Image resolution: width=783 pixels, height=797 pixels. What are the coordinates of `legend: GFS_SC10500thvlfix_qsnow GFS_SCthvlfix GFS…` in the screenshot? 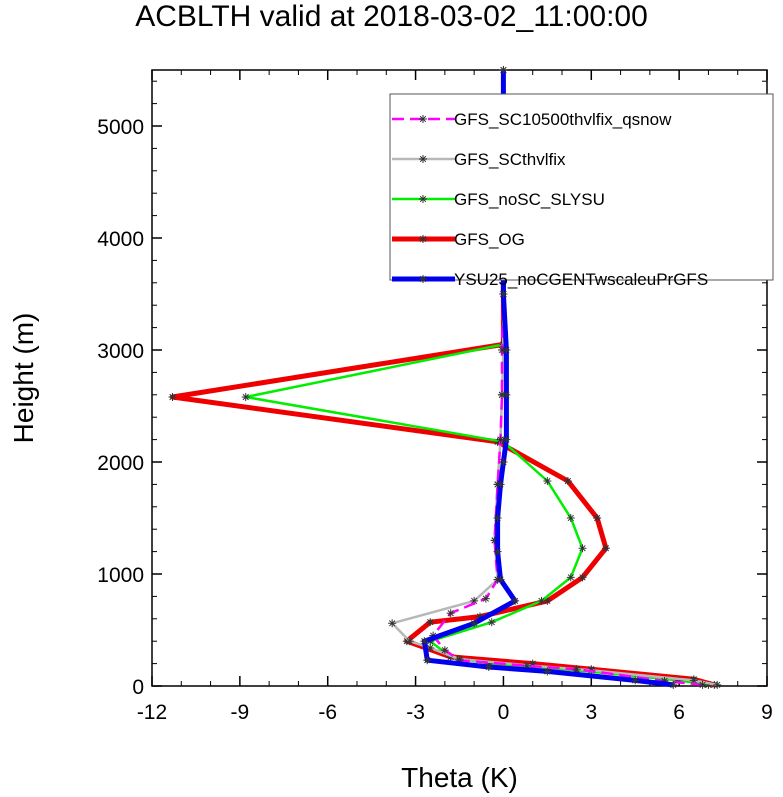 It's located at (581, 191).